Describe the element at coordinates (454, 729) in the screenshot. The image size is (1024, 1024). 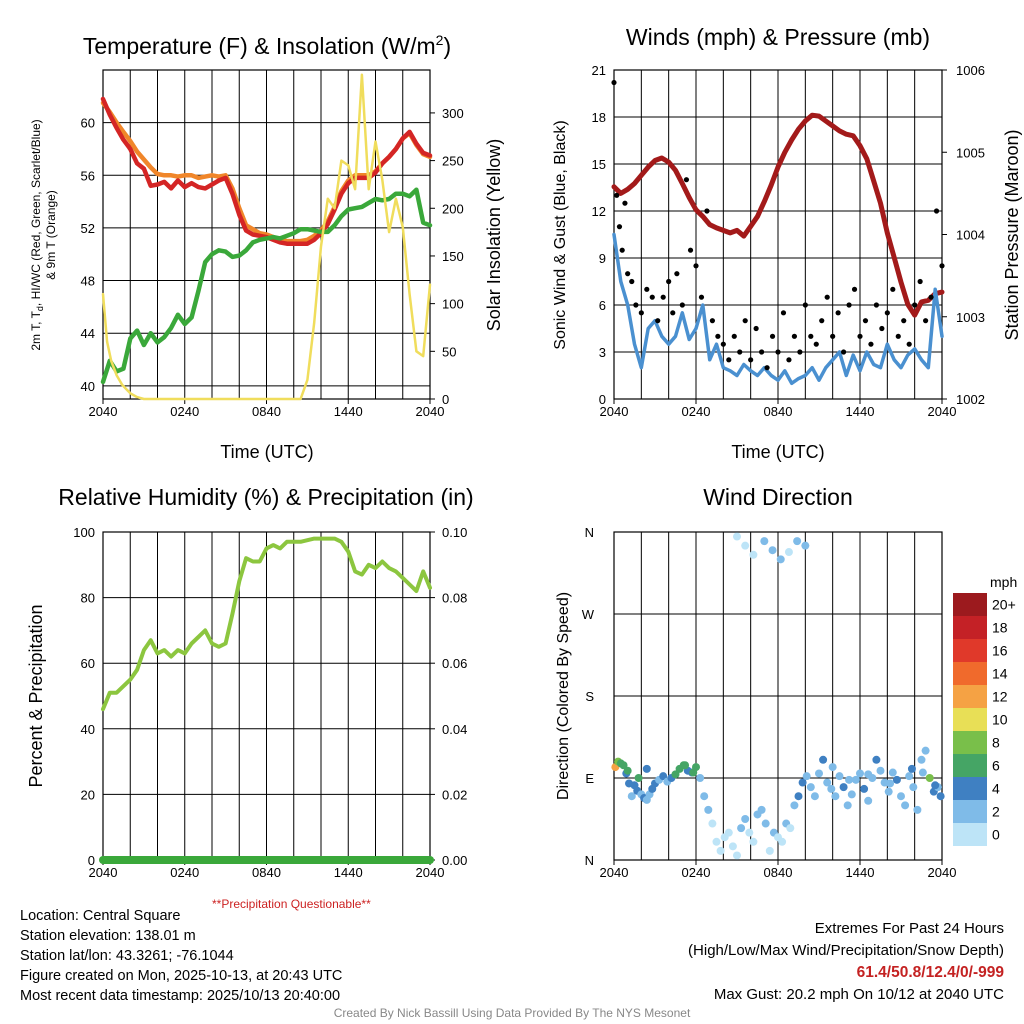
I see `y2-tick-label: 0.04` at that location.